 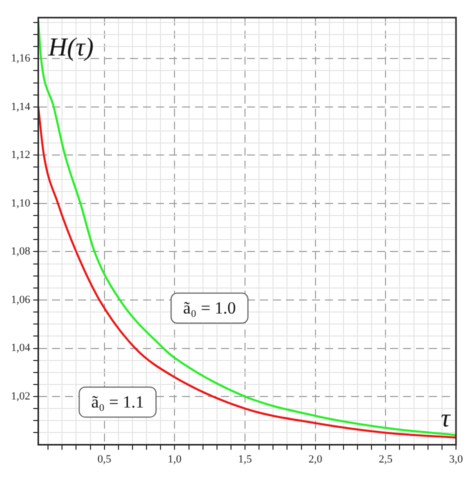 I want to click on x-tick-label: 2,5, so click(x=386, y=459).